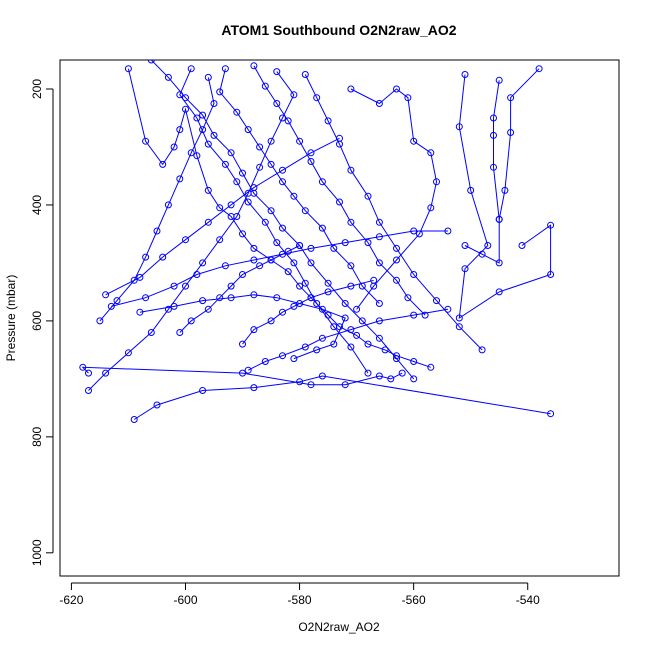 The width and height of the screenshot is (650, 650). I want to click on y-axis-label: Pressure (mbar), so click(11, 318).